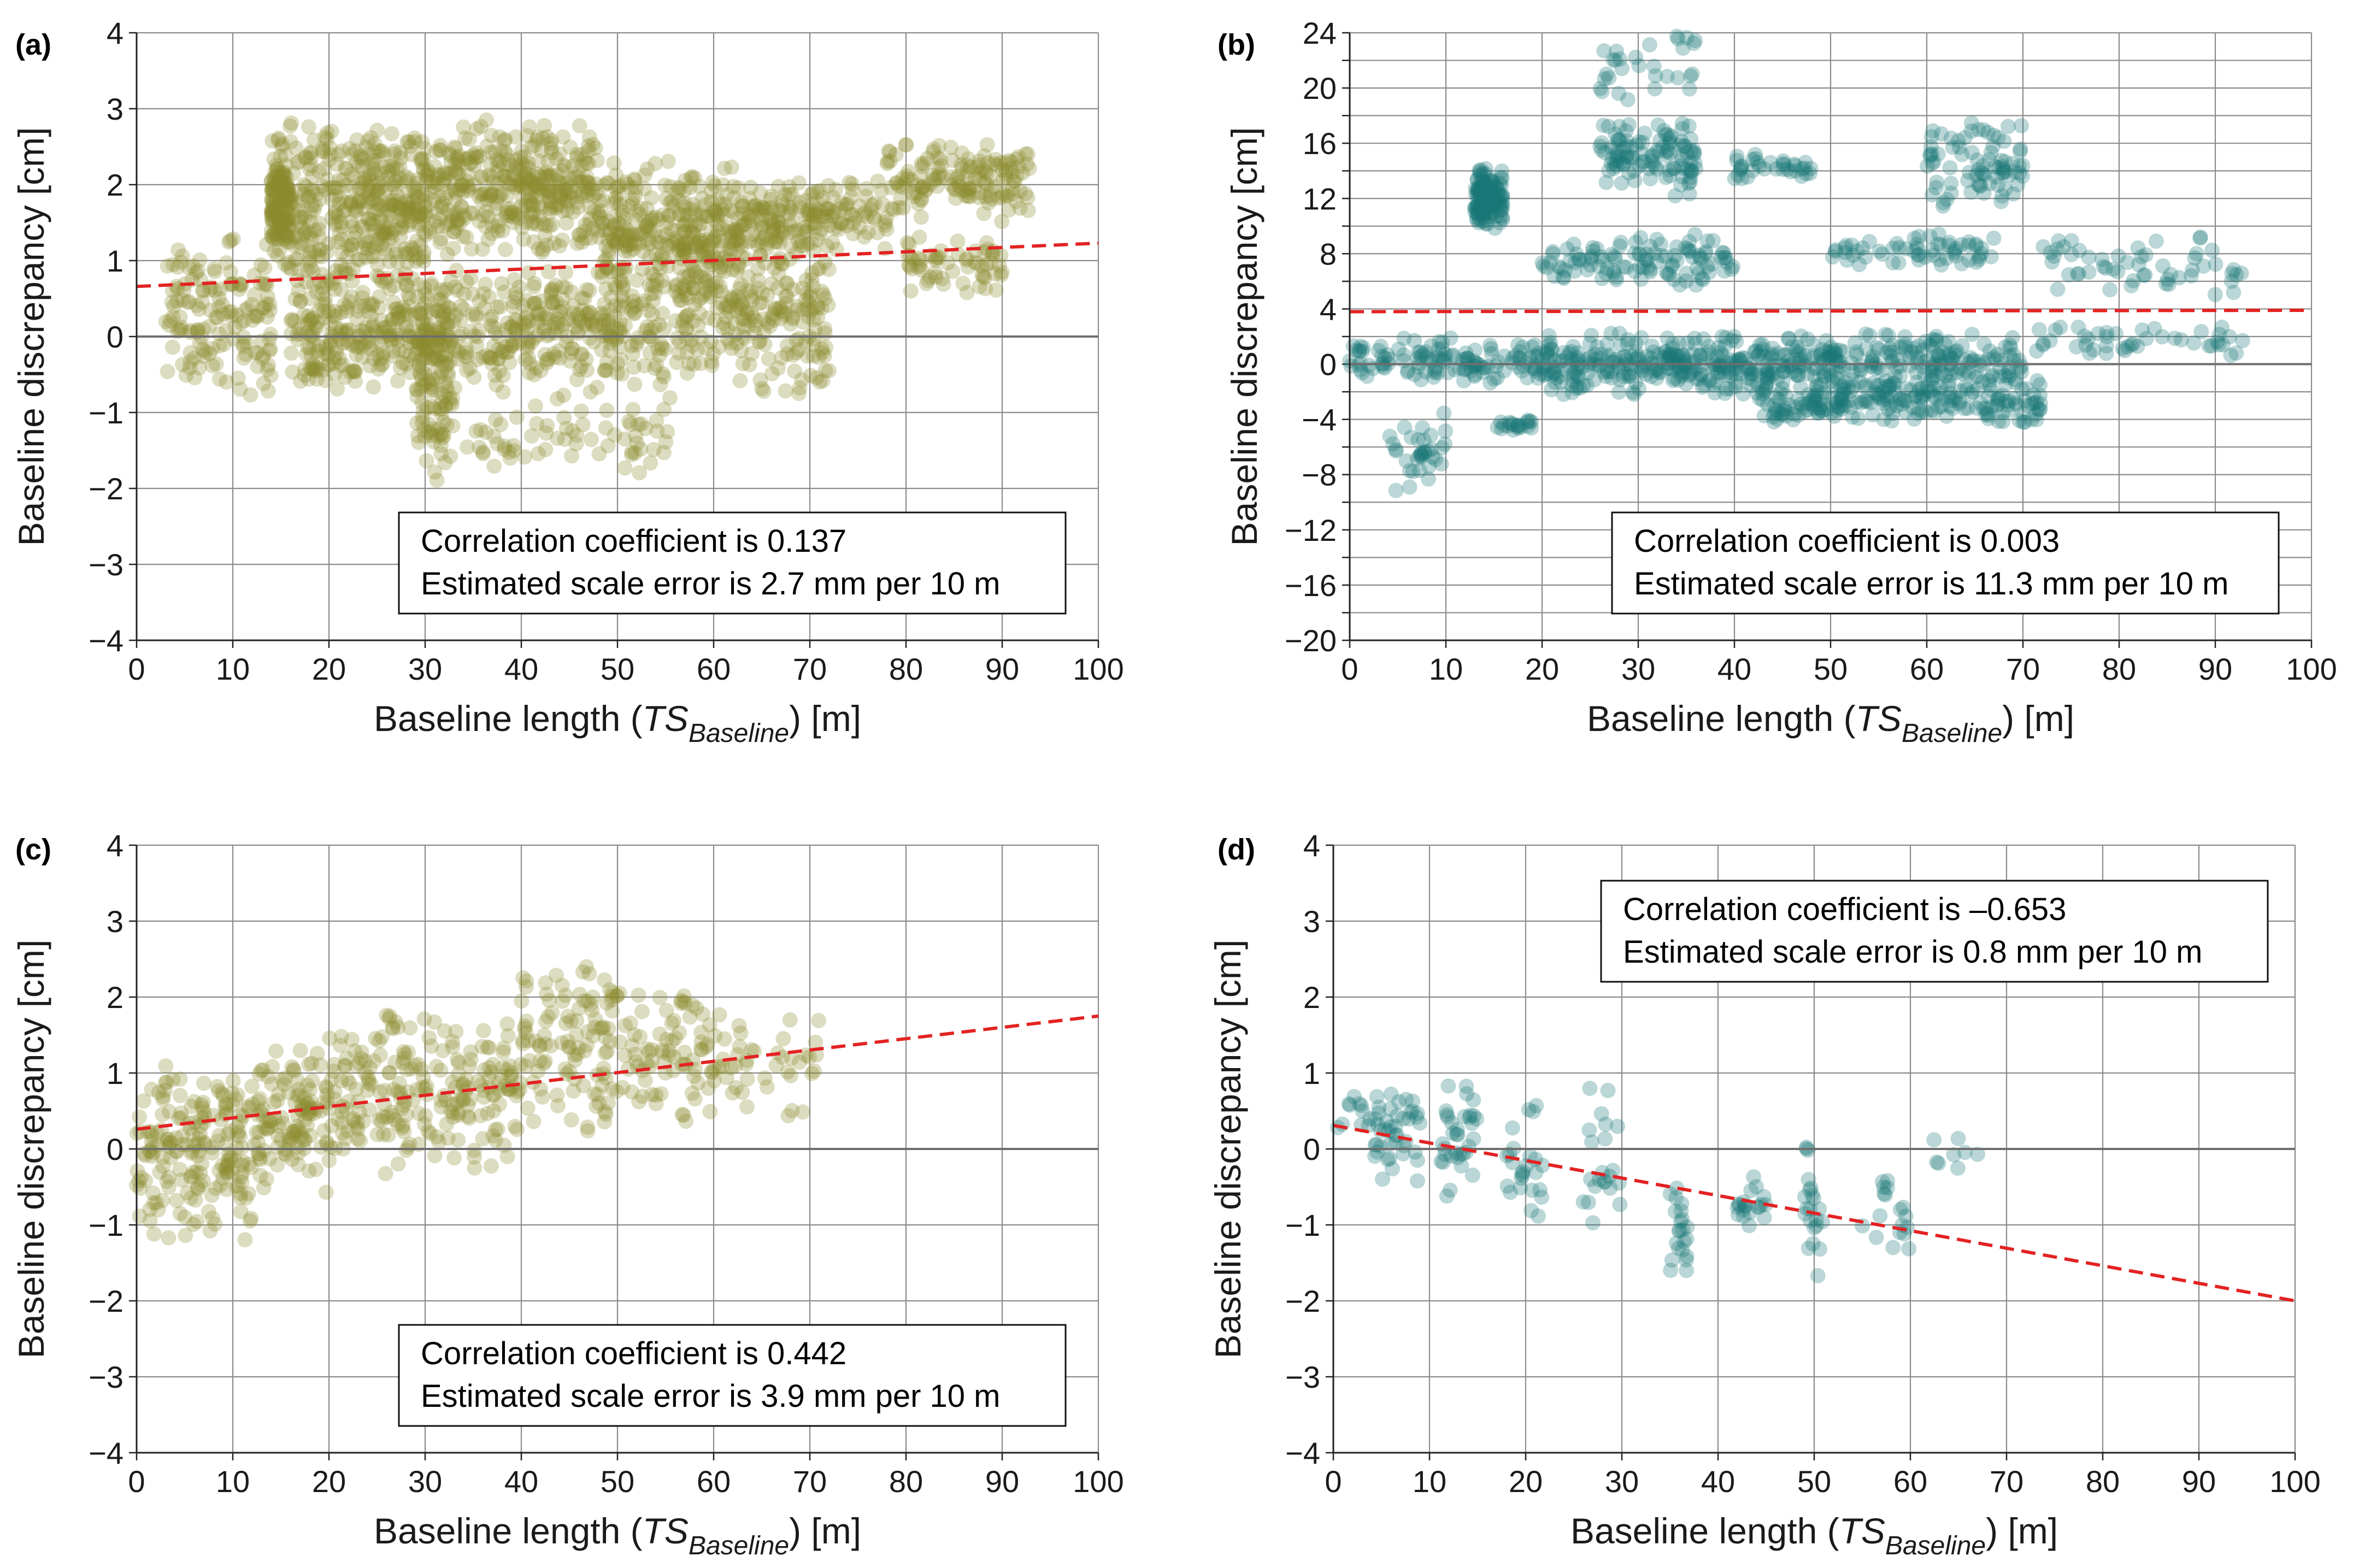 The height and width of the screenshot is (1568, 2353). I want to click on y-tick-label: 20, so click(1320, 88).